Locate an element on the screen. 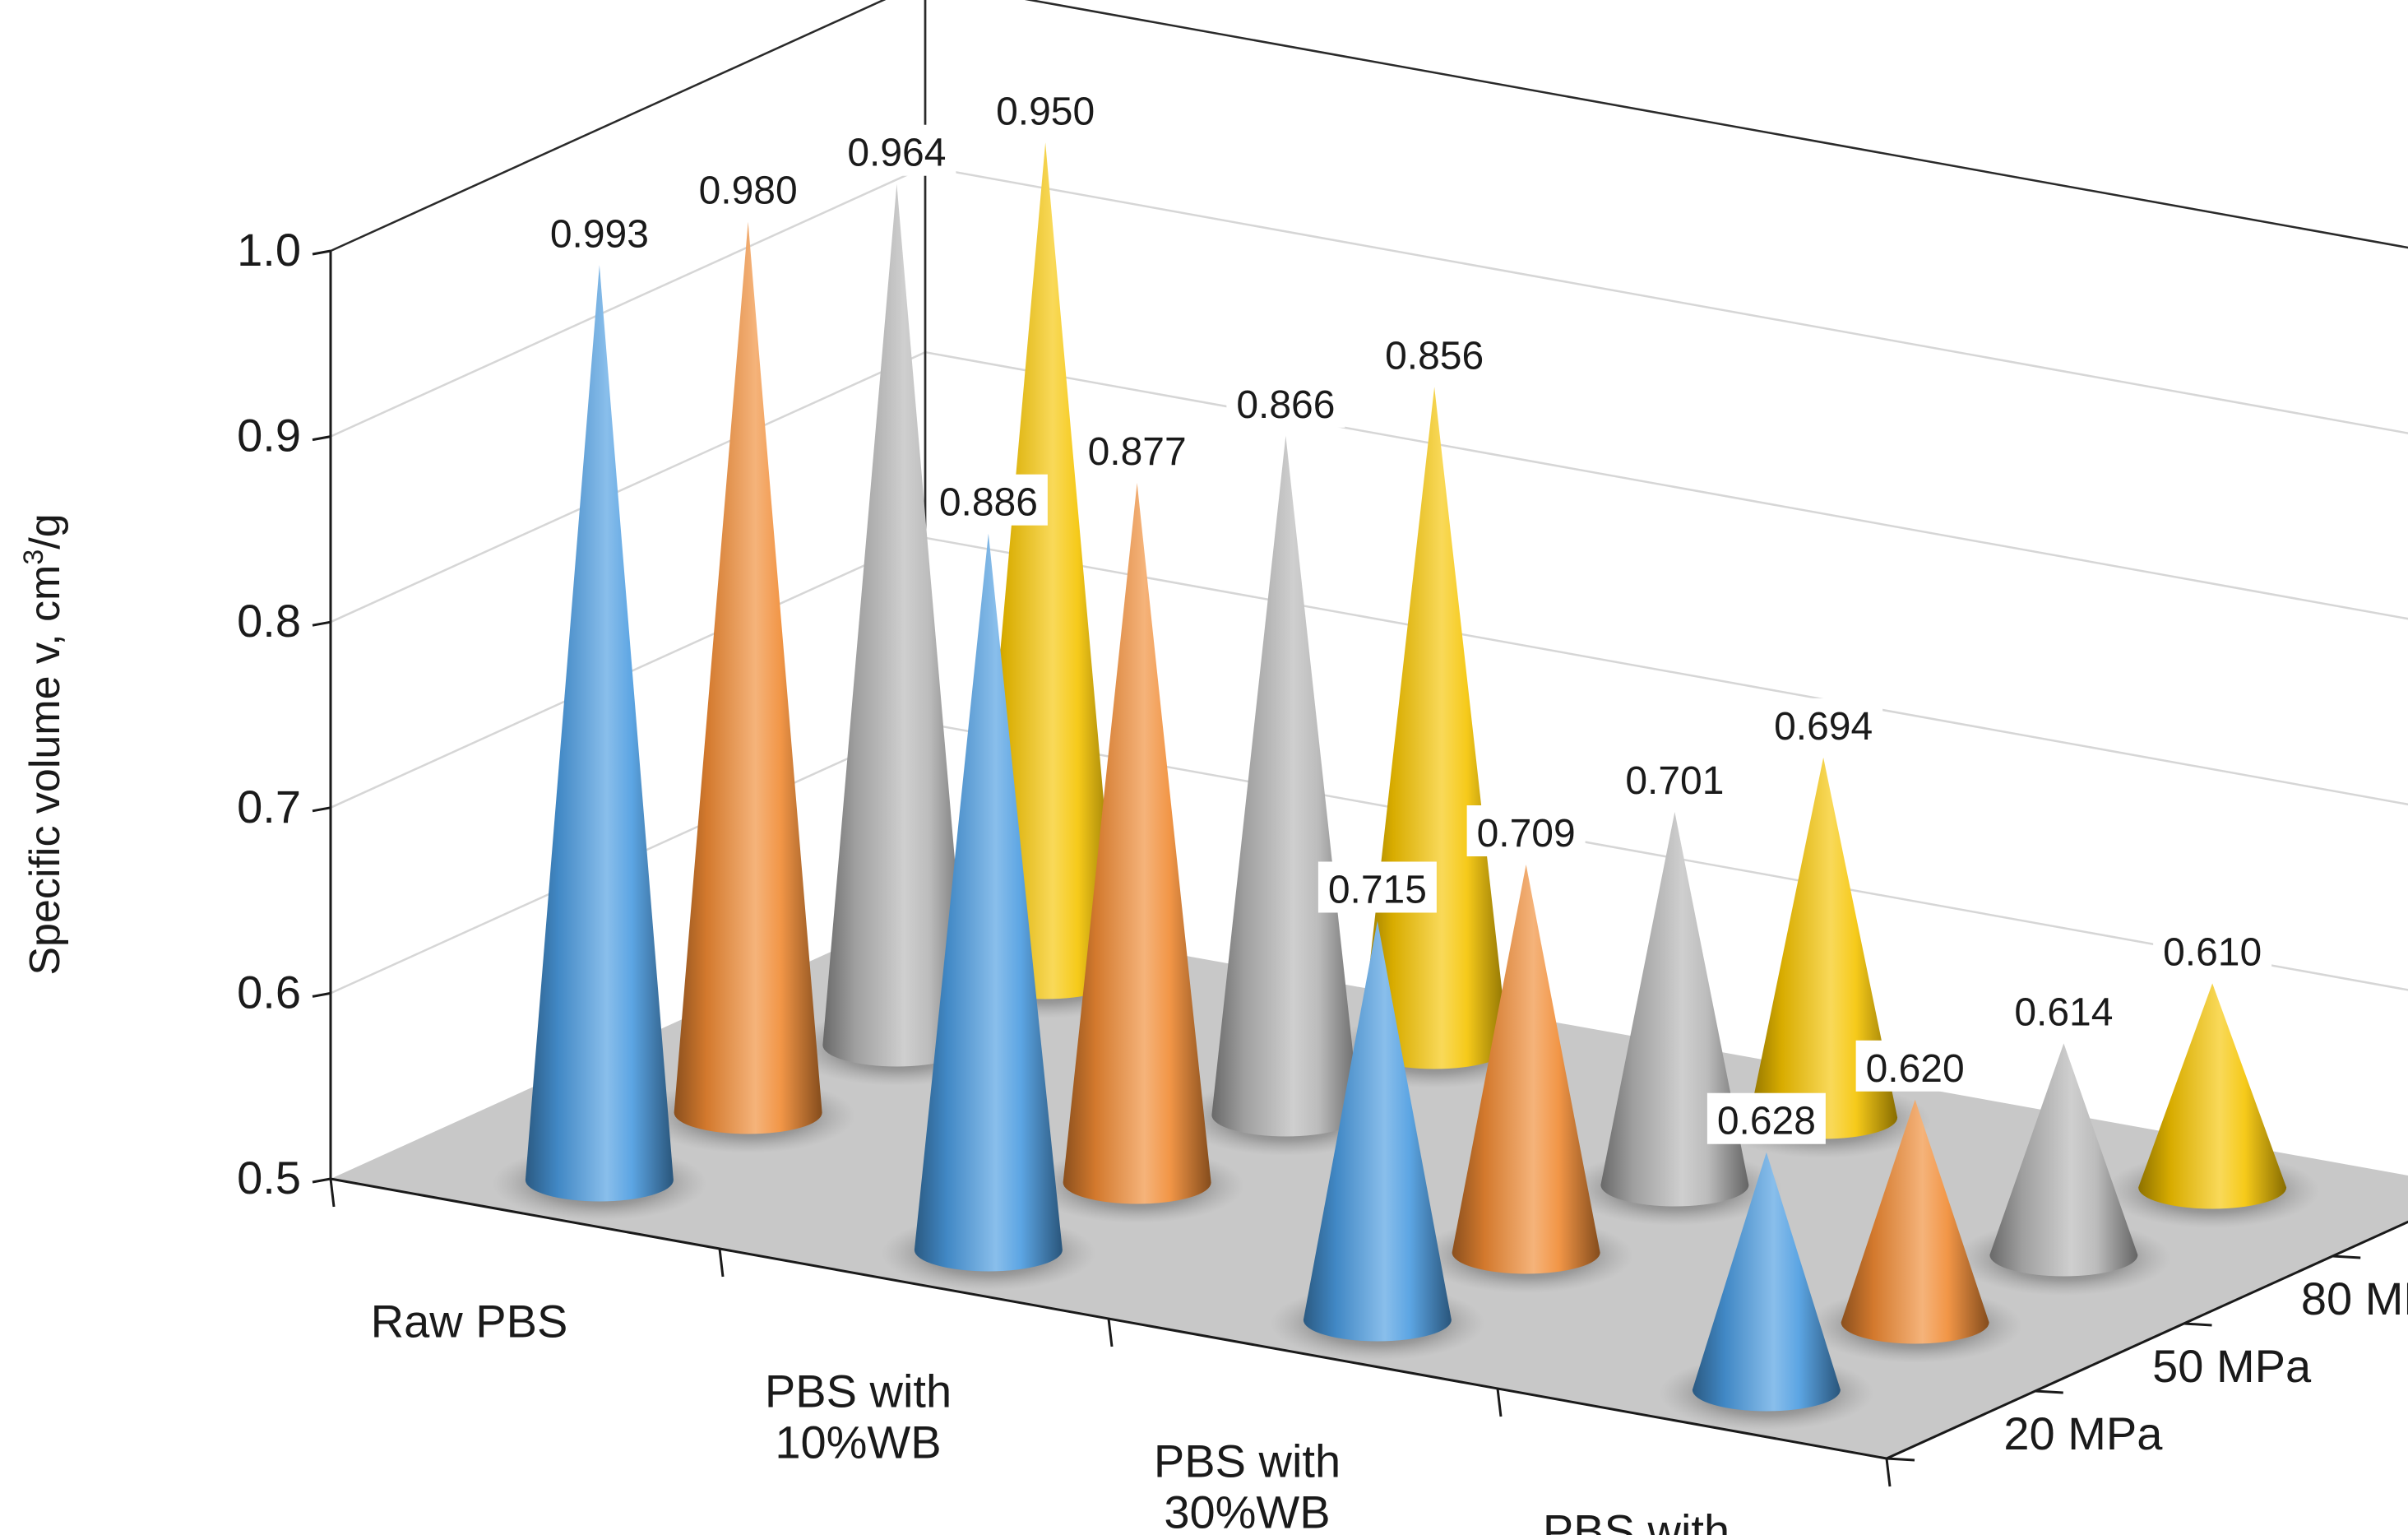  back-wall-frame is located at coordinates (1716, 124).